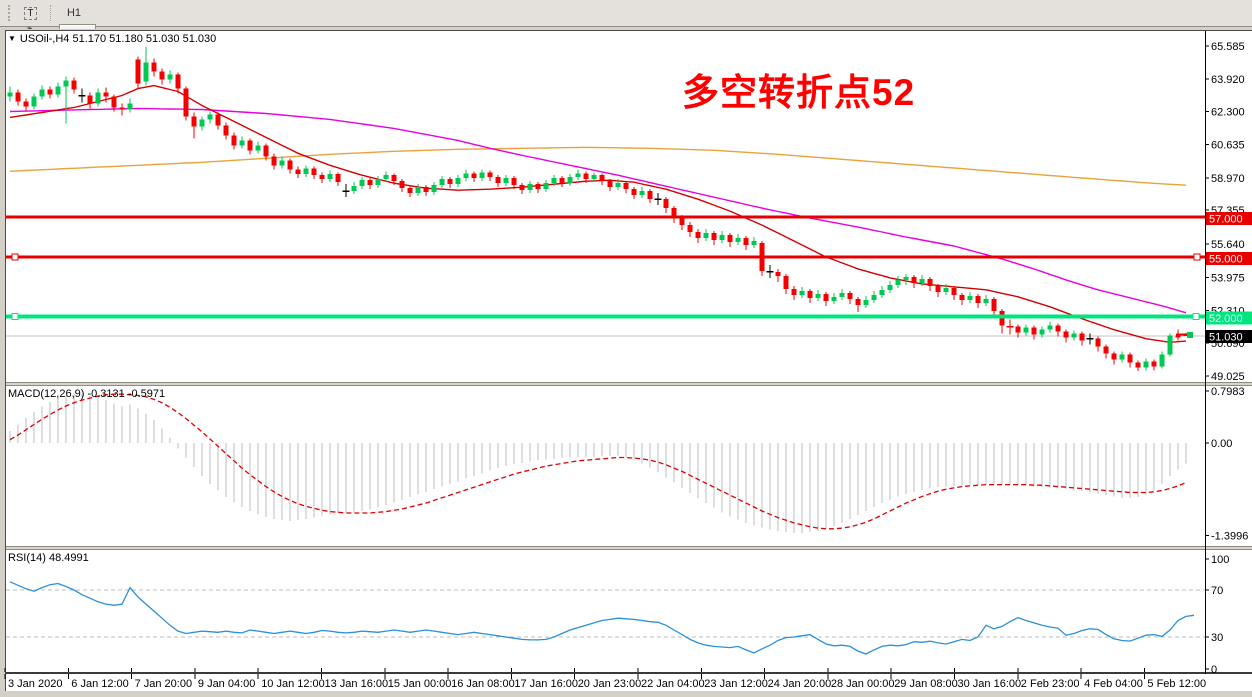 The image size is (1252, 697). Describe the element at coordinates (800, 684) in the screenshot. I see `svg-text: 24 Jan 20:00` at that location.